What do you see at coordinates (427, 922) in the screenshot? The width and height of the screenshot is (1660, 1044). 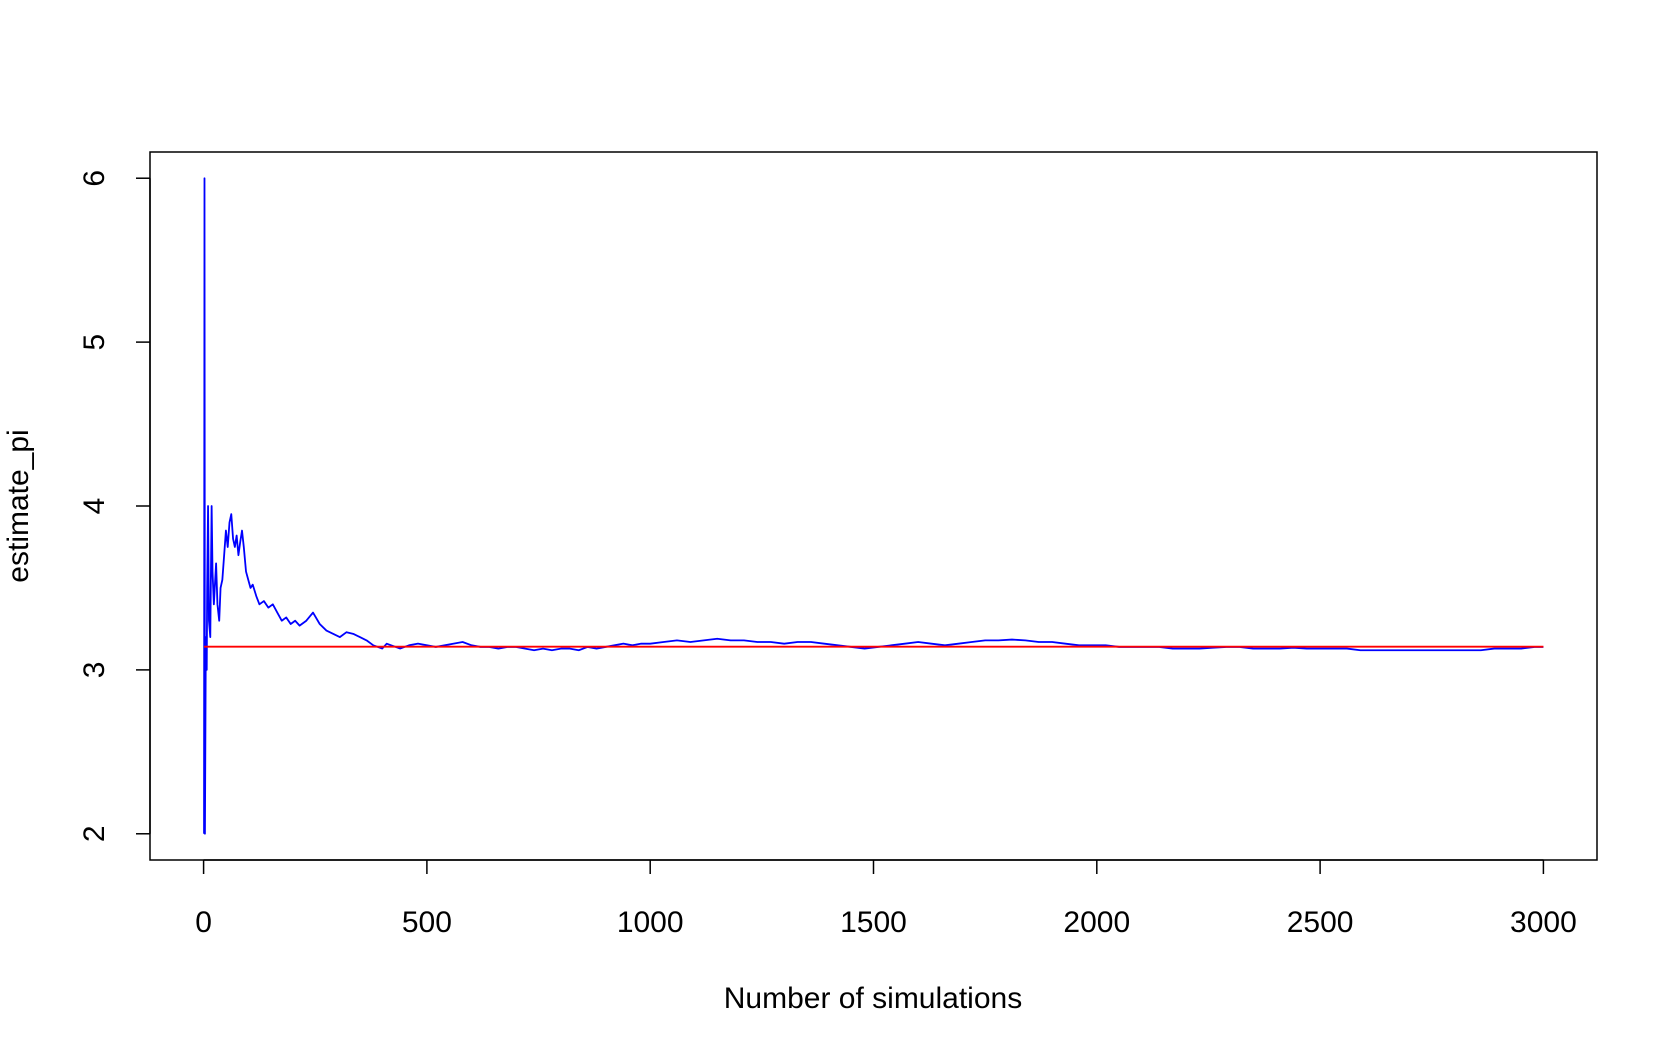 I see `x-tick-label: 500` at bounding box center [427, 922].